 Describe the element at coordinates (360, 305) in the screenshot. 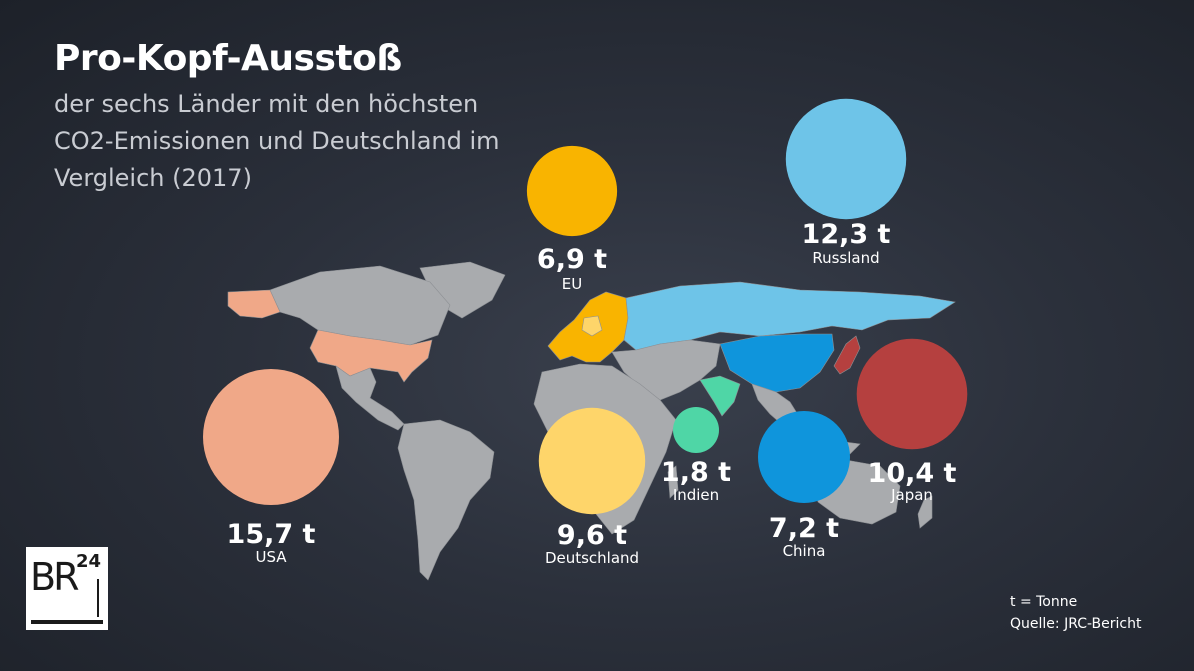

I see `map-region-canada` at that location.